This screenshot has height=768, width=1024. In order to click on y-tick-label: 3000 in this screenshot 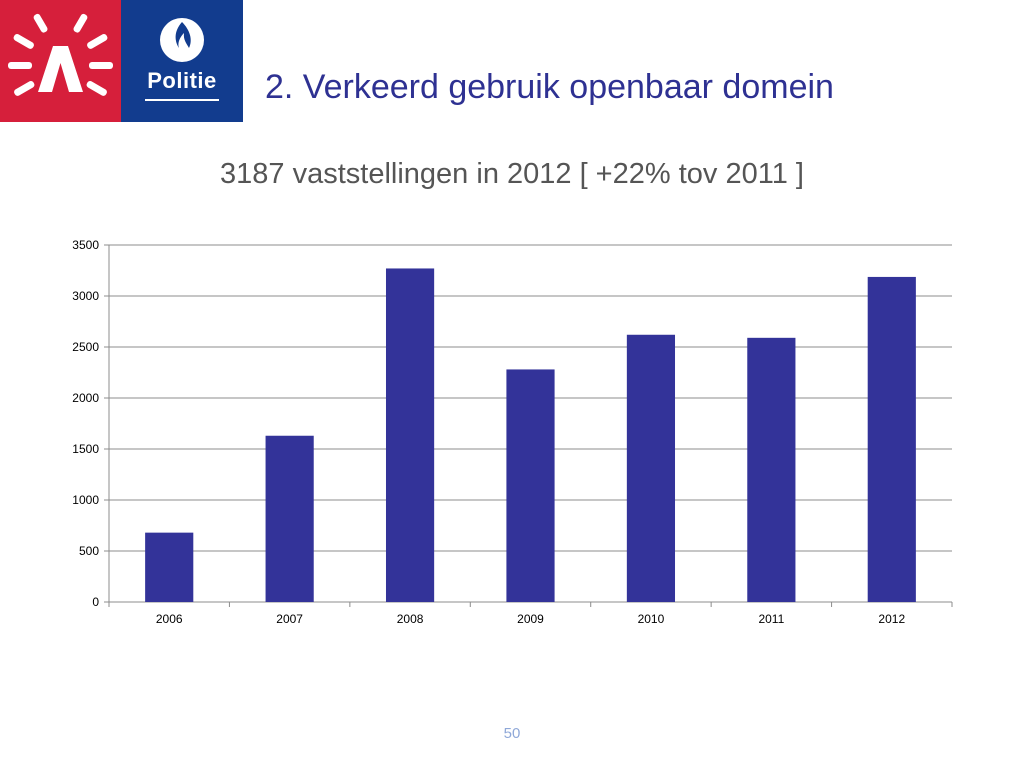, I will do `click(85, 296)`.